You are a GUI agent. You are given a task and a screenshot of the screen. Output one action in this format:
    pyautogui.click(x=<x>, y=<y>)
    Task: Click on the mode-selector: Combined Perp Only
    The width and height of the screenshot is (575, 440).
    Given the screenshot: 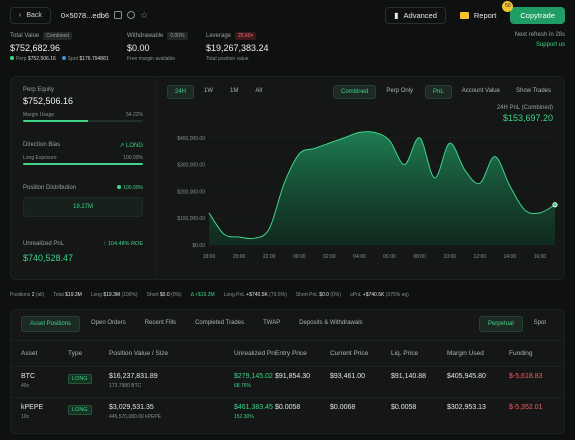 What is the action you would take?
    pyautogui.click(x=376, y=92)
    